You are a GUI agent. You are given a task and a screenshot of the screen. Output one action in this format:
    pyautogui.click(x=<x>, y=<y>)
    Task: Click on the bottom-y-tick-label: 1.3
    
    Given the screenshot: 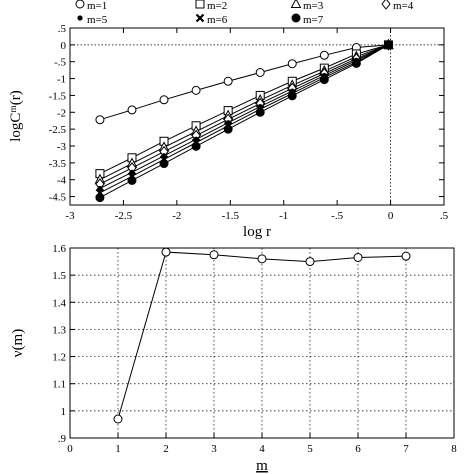 What is the action you would take?
    pyautogui.click(x=59, y=330)
    